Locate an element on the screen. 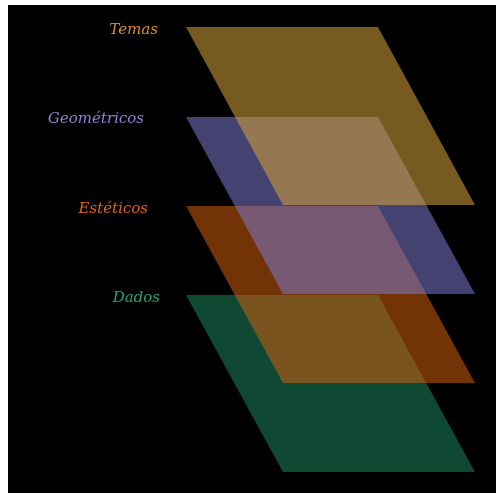  layer-esteticos-label: Estéticos is located at coordinates (112, 208).